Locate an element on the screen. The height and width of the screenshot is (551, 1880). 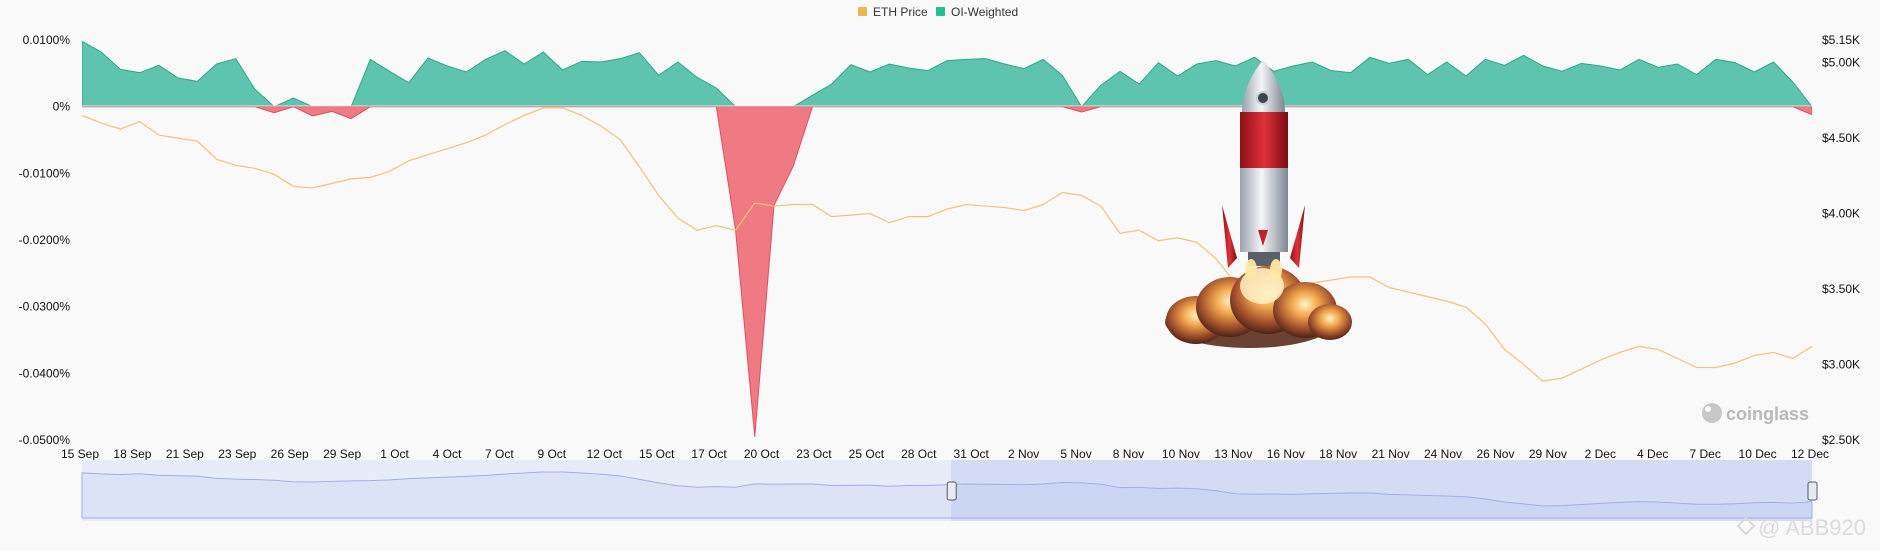
legend-swatch-oi-weighted is located at coordinates (940, 11).